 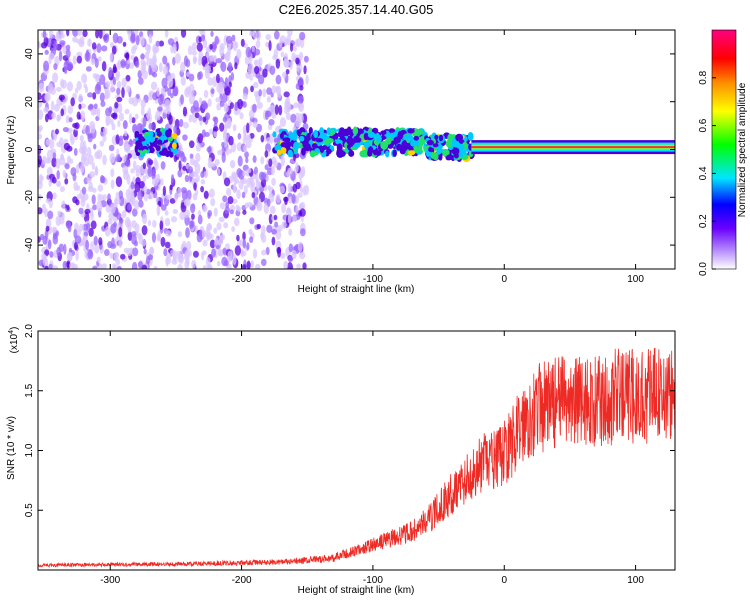 I want to click on snr-xlabel: Height of straight line (km), so click(x=356, y=590).